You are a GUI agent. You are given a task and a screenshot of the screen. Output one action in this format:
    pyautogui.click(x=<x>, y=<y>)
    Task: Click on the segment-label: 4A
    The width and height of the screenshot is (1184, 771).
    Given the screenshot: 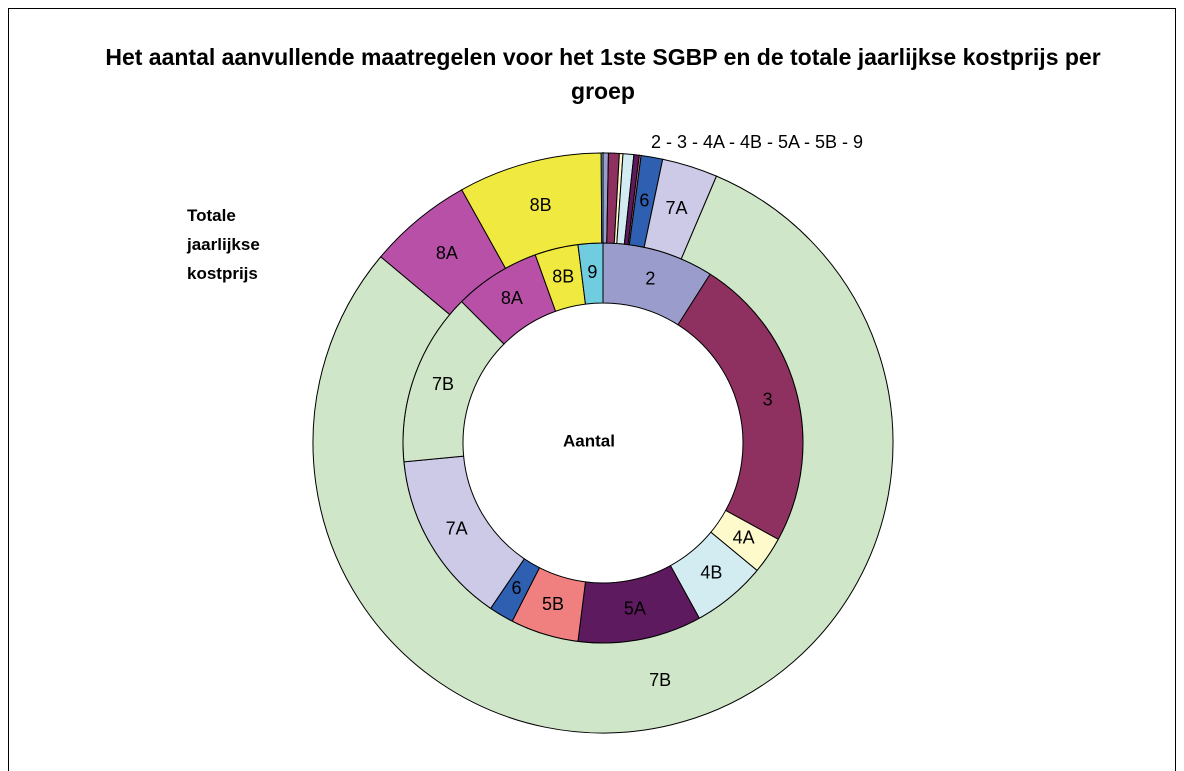 What is the action you would take?
    pyautogui.click(x=744, y=537)
    